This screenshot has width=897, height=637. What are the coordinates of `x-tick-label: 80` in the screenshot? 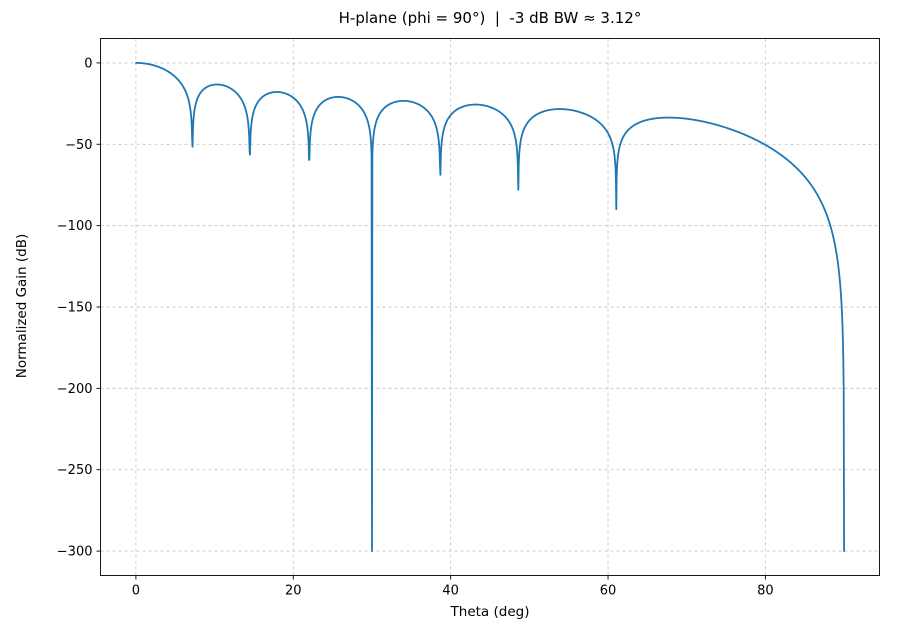 It's located at (765, 591).